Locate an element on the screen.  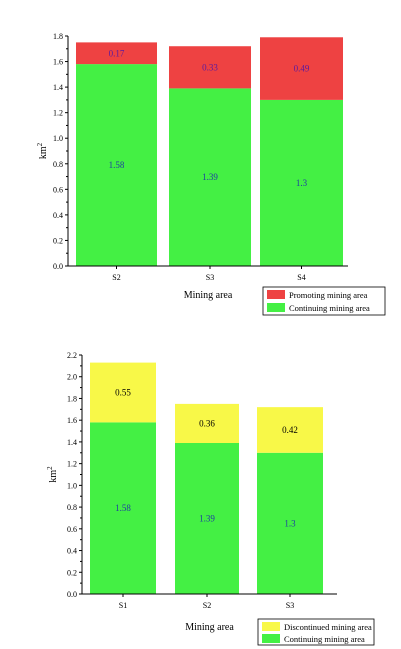
bar-s1-lower is located at coordinates (123, 508).